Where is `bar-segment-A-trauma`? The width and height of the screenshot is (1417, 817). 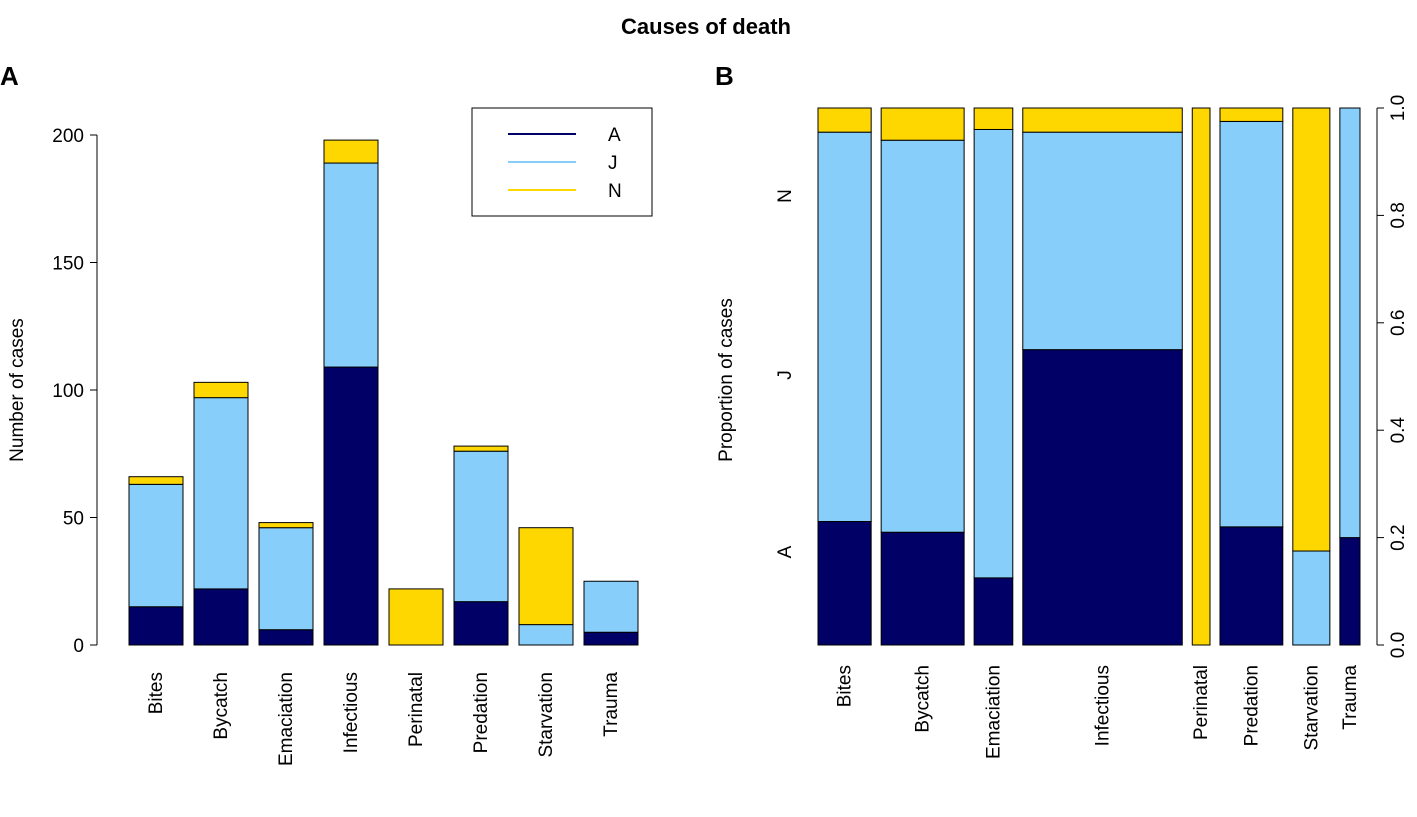 bar-segment-A-trauma is located at coordinates (611, 638).